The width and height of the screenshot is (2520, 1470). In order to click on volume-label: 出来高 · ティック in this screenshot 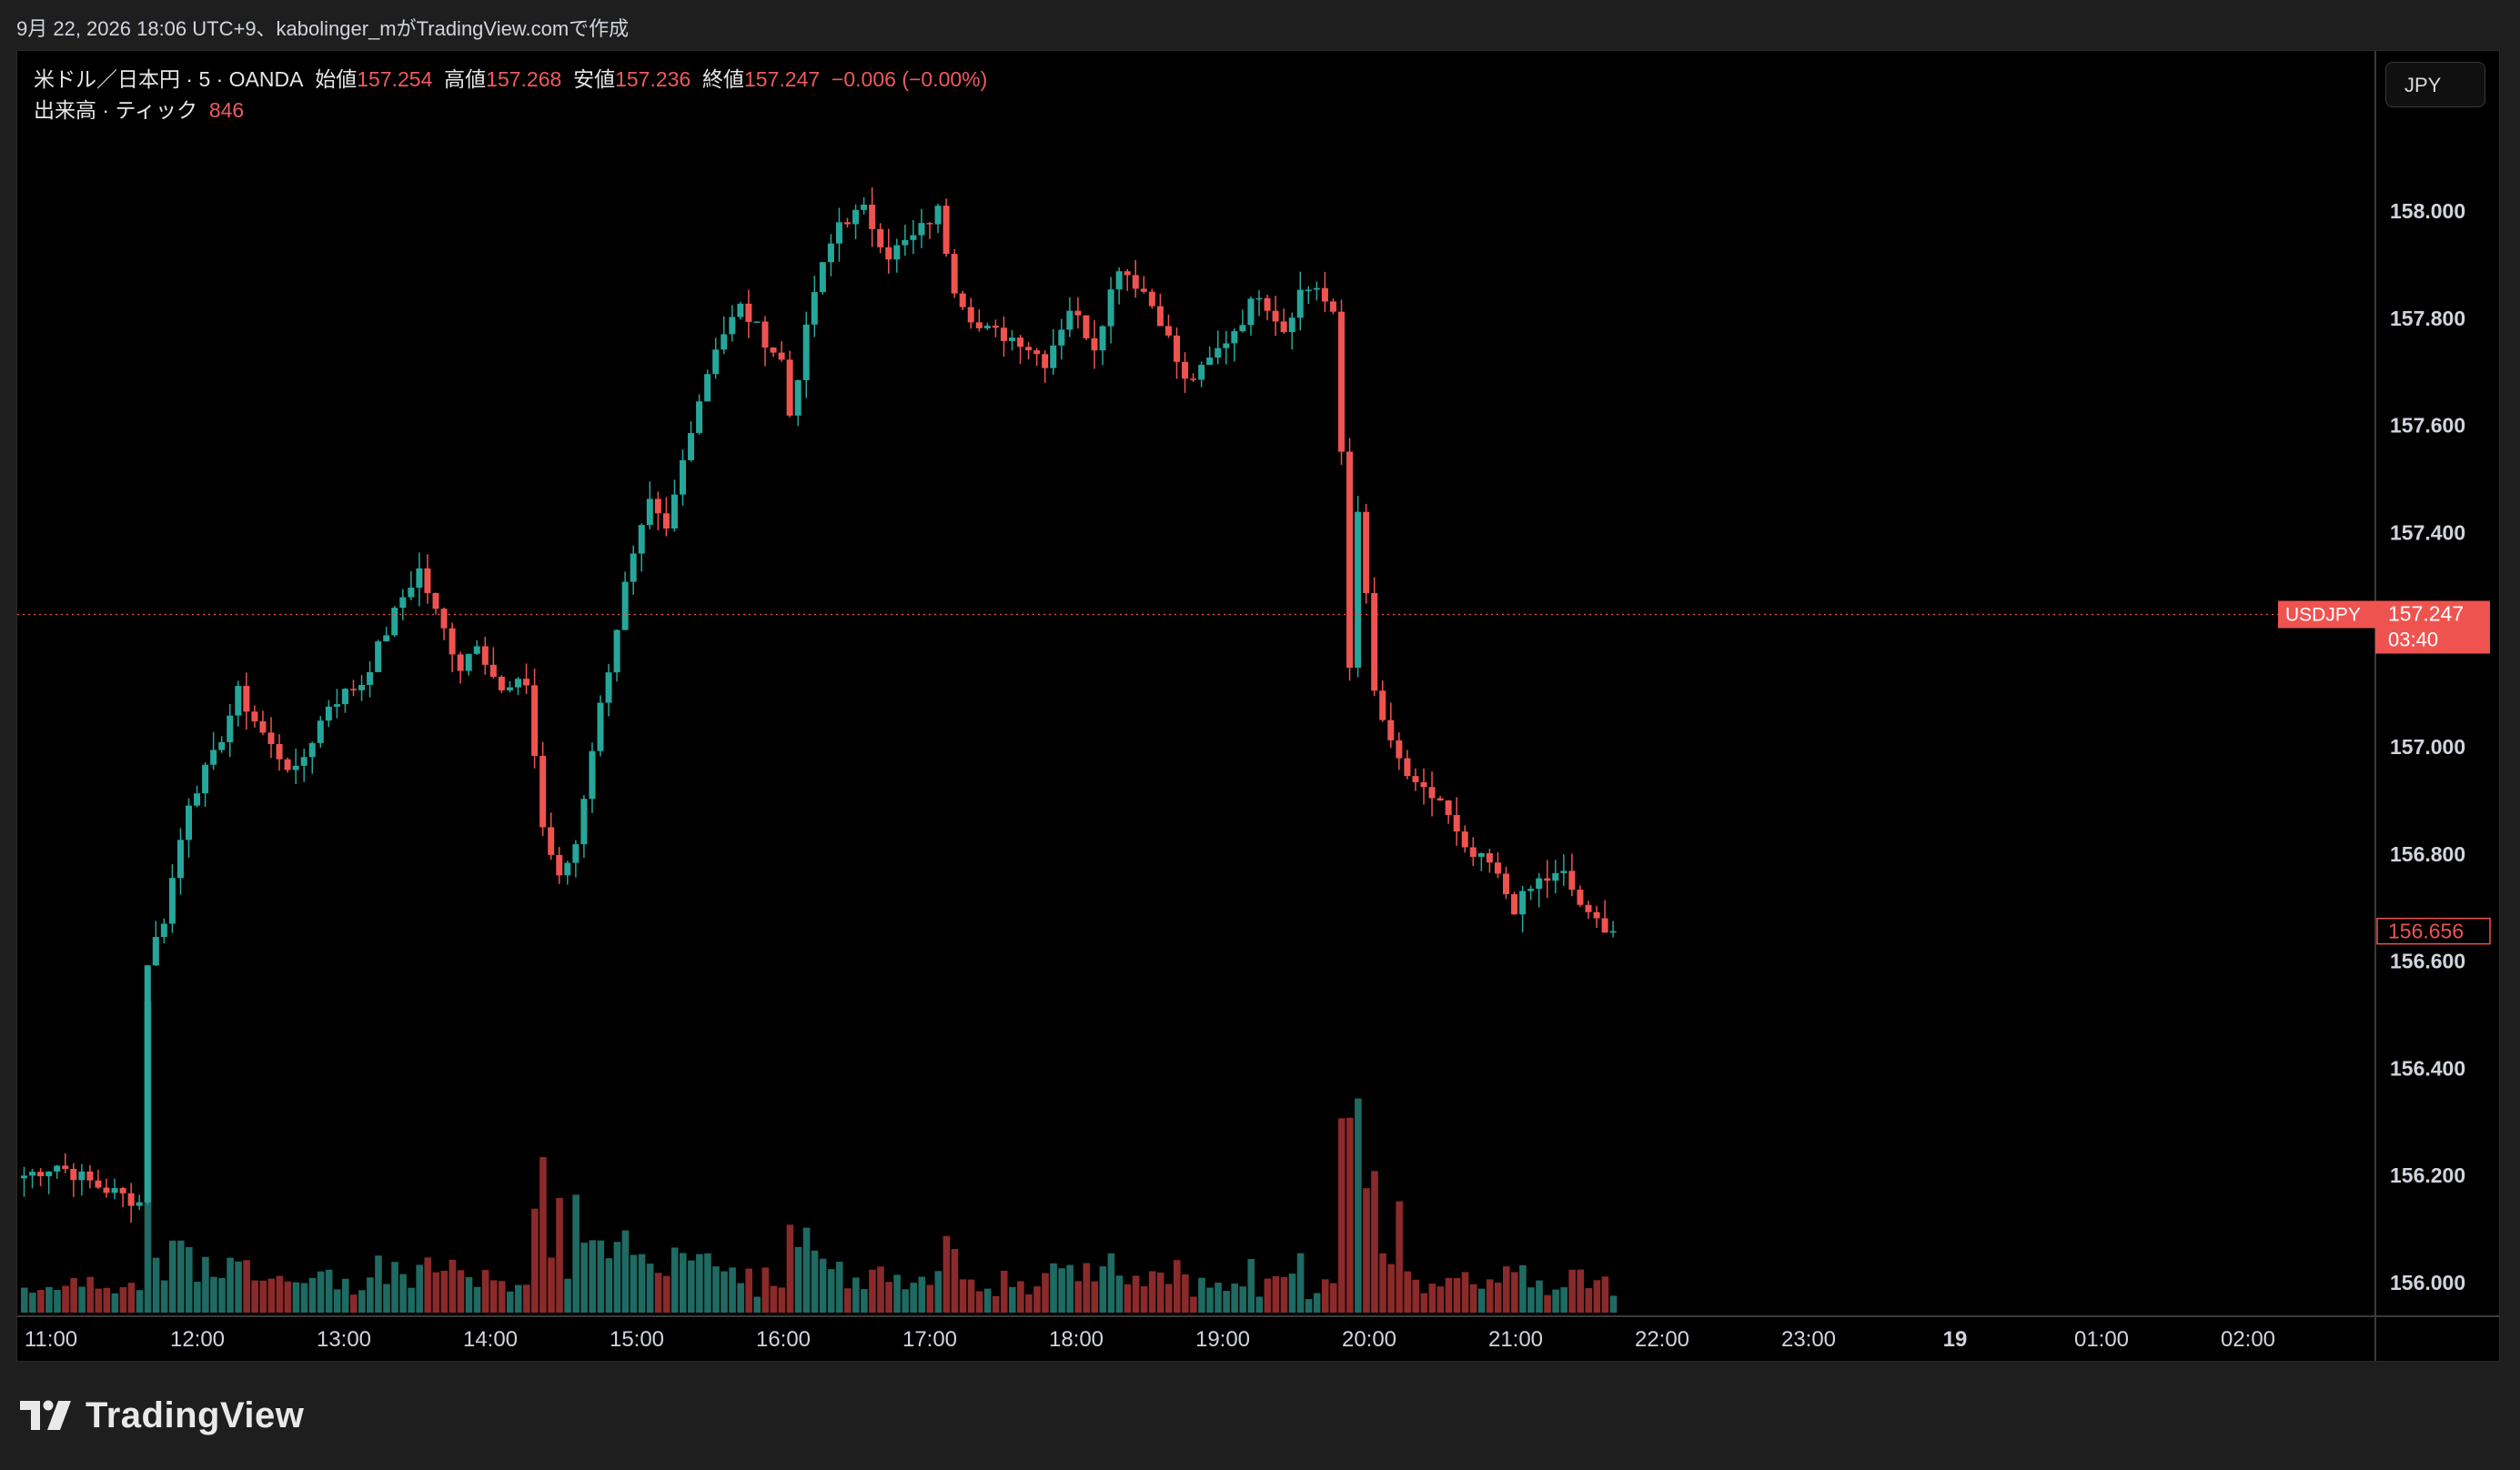, I will do `click(116, 110)`.